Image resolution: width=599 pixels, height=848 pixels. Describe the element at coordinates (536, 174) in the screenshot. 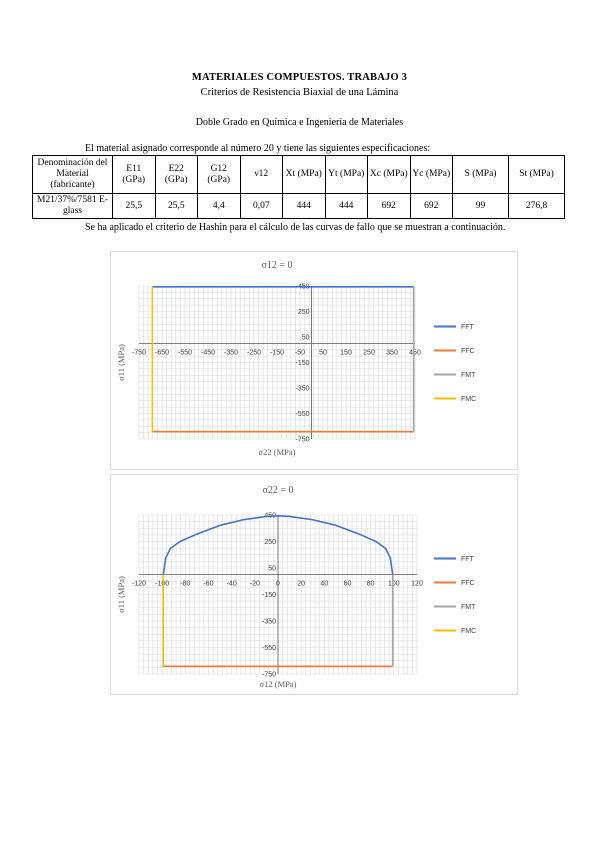

I see `table-header-cell: St (MPa)` at that location.